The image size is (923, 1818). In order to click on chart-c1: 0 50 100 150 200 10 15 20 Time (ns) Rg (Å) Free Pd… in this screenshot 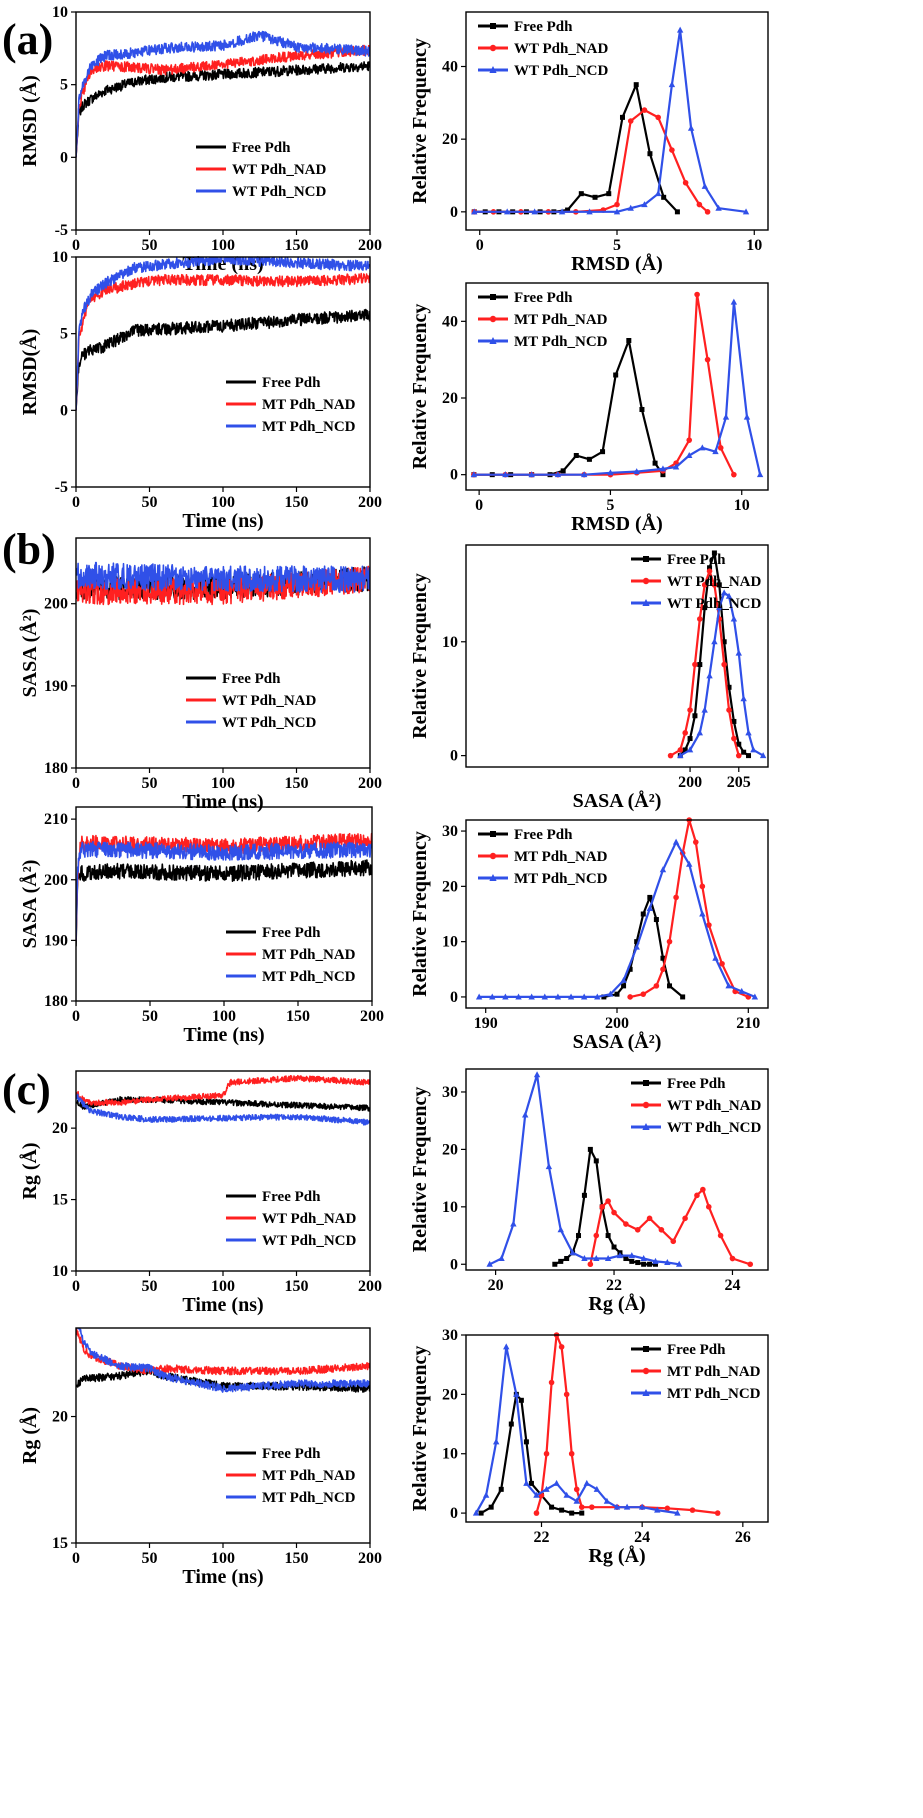, I will do `click(200, 1193)`.